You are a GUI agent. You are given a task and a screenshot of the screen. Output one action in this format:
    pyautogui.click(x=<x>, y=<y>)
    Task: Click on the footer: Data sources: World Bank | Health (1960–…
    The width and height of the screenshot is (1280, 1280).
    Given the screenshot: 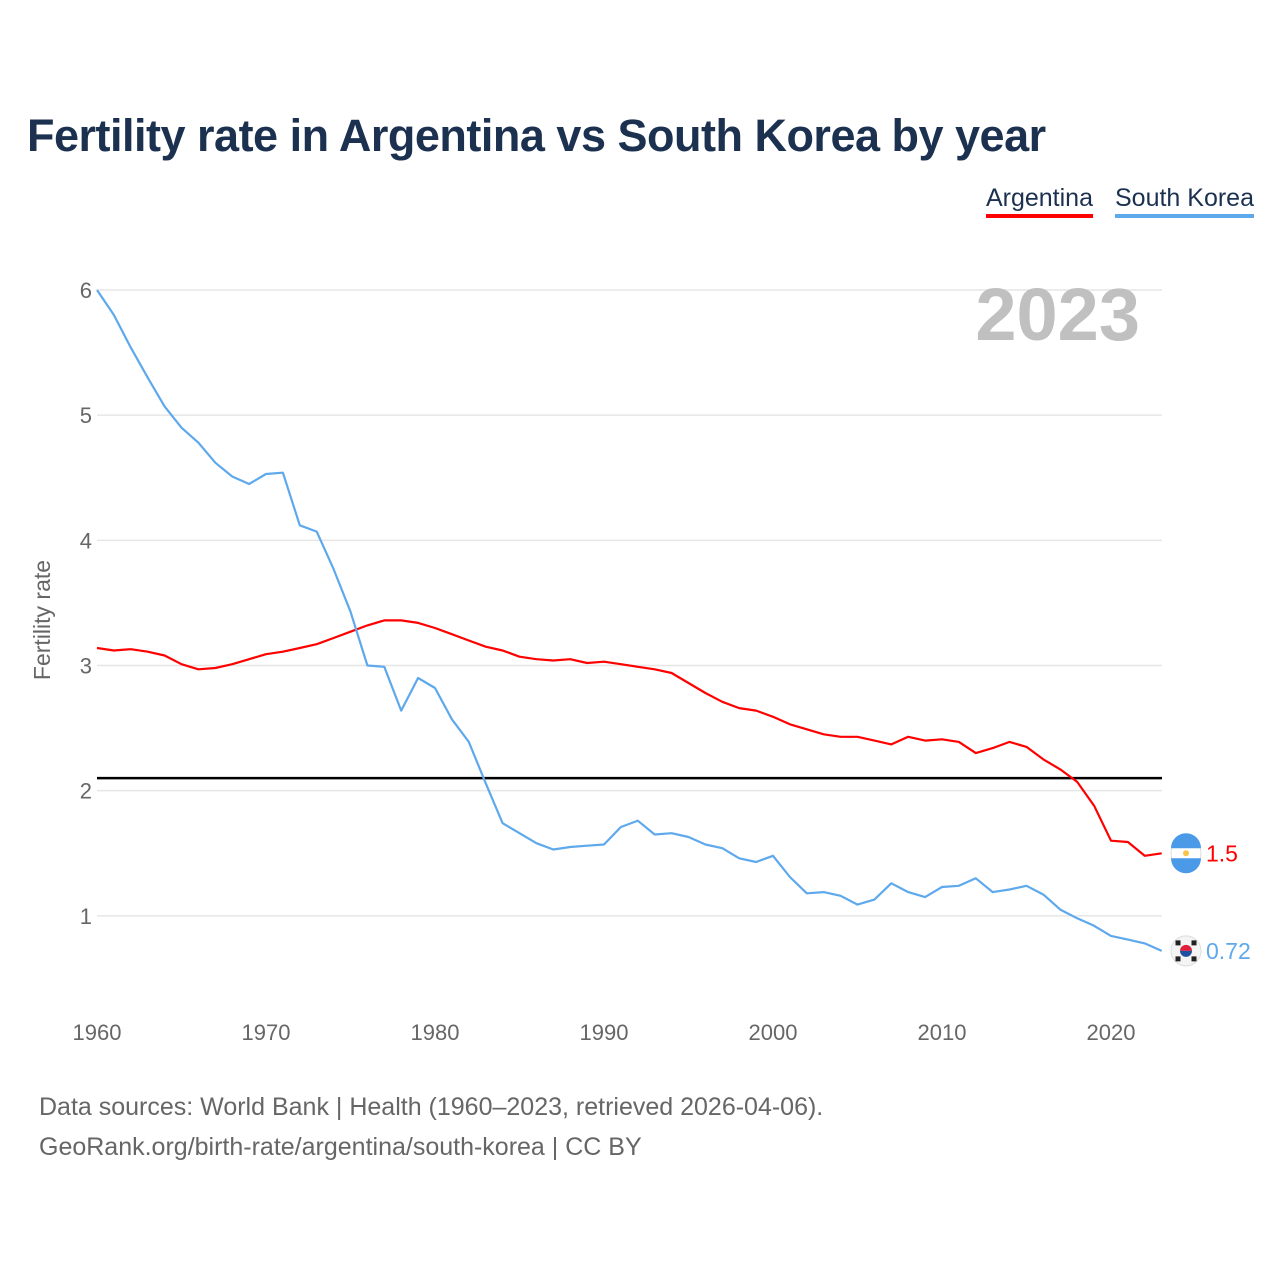 What is the action you would take?
    pyautogui.click(x=431, y=1127)
    